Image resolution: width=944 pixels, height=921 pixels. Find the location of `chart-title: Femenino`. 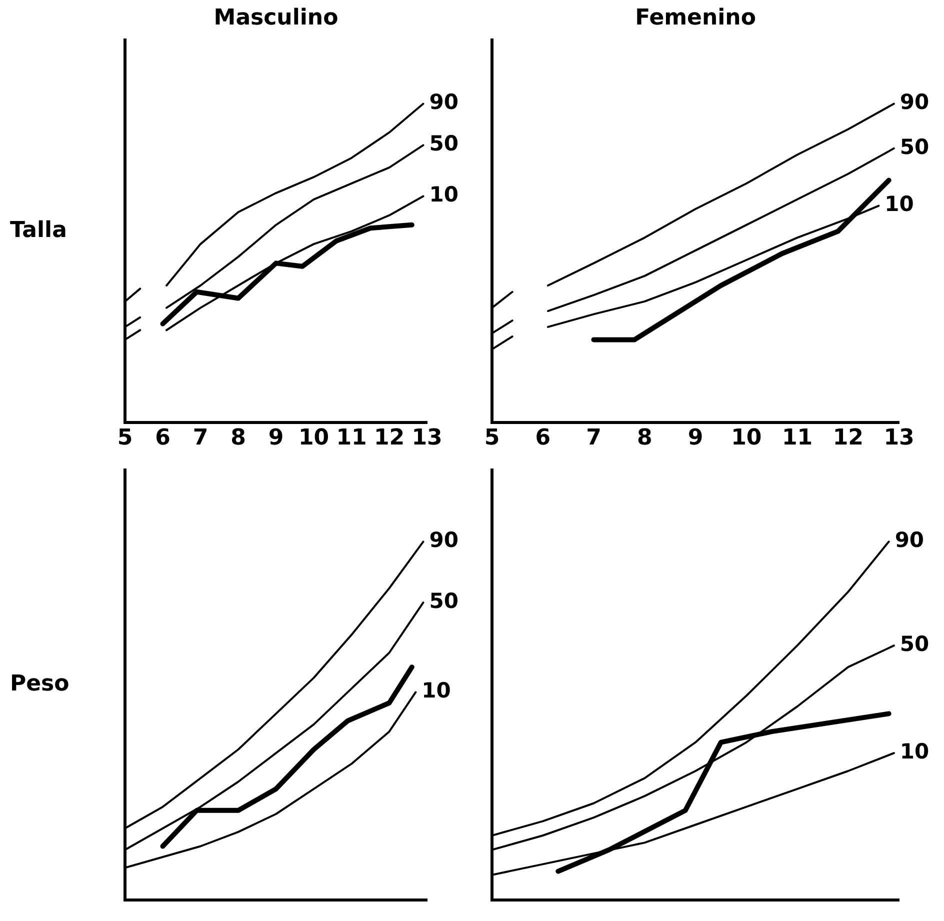

chart-title: Femenino is located at coordinates (695, 18).